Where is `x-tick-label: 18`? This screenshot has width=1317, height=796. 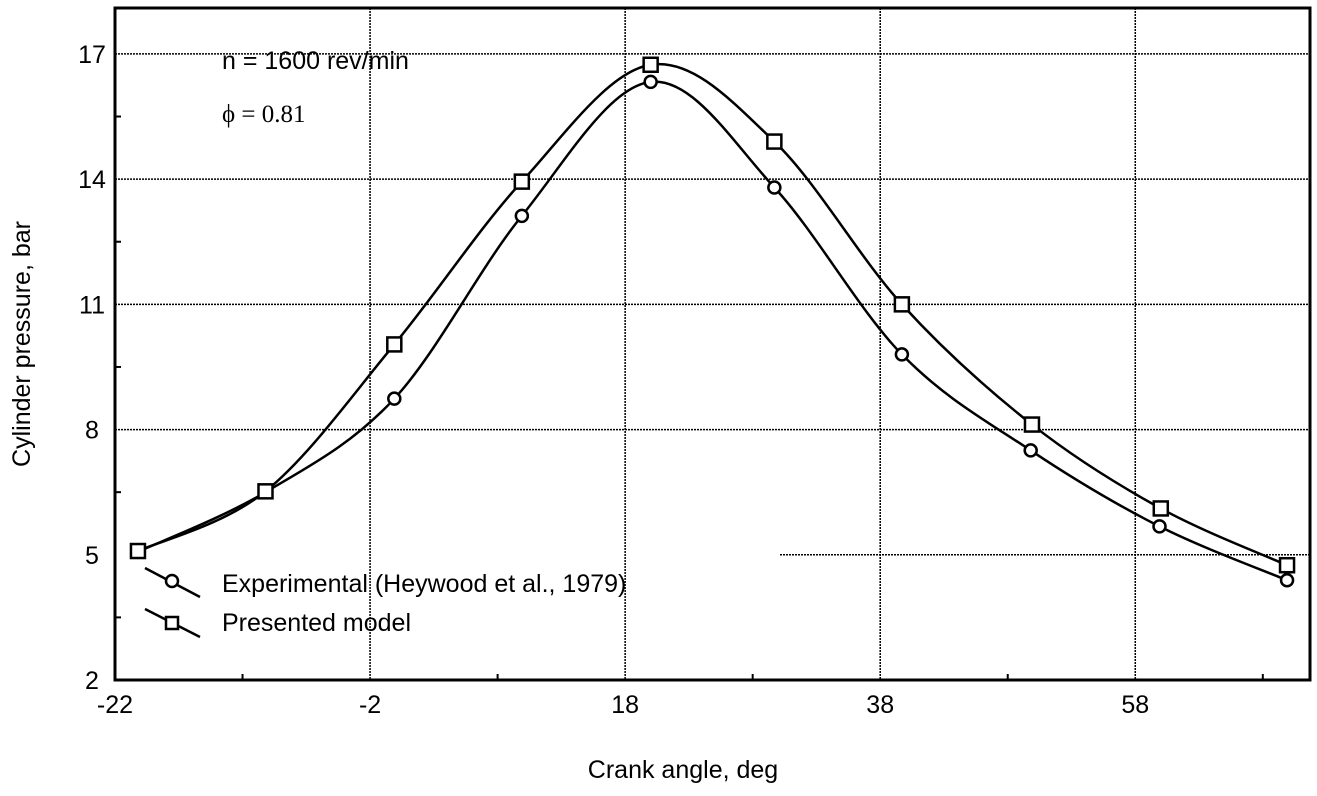 x-tick-label: 18 is located at coordinates (625, 705).